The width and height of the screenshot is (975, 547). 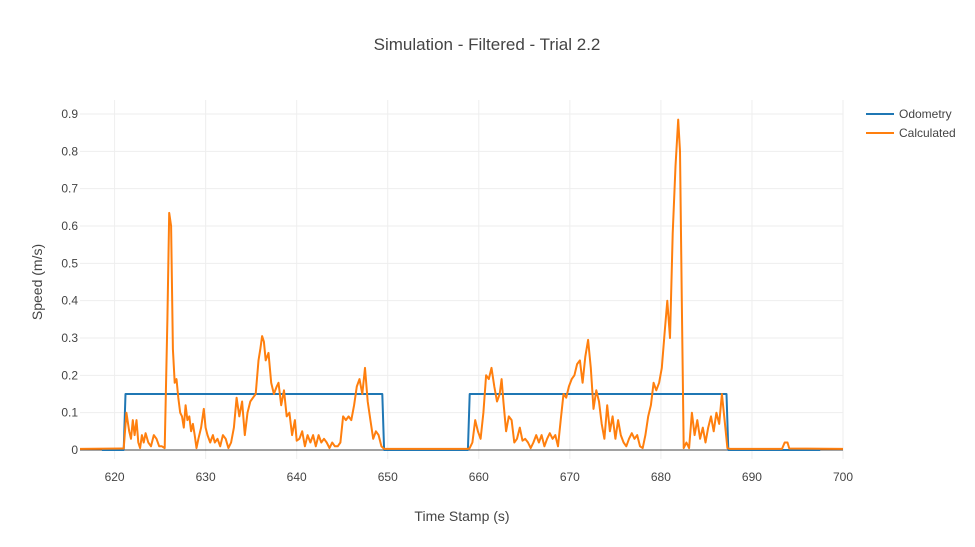 I want to click on legend-item-odometry: Odometry, so click(x=909, y=114).